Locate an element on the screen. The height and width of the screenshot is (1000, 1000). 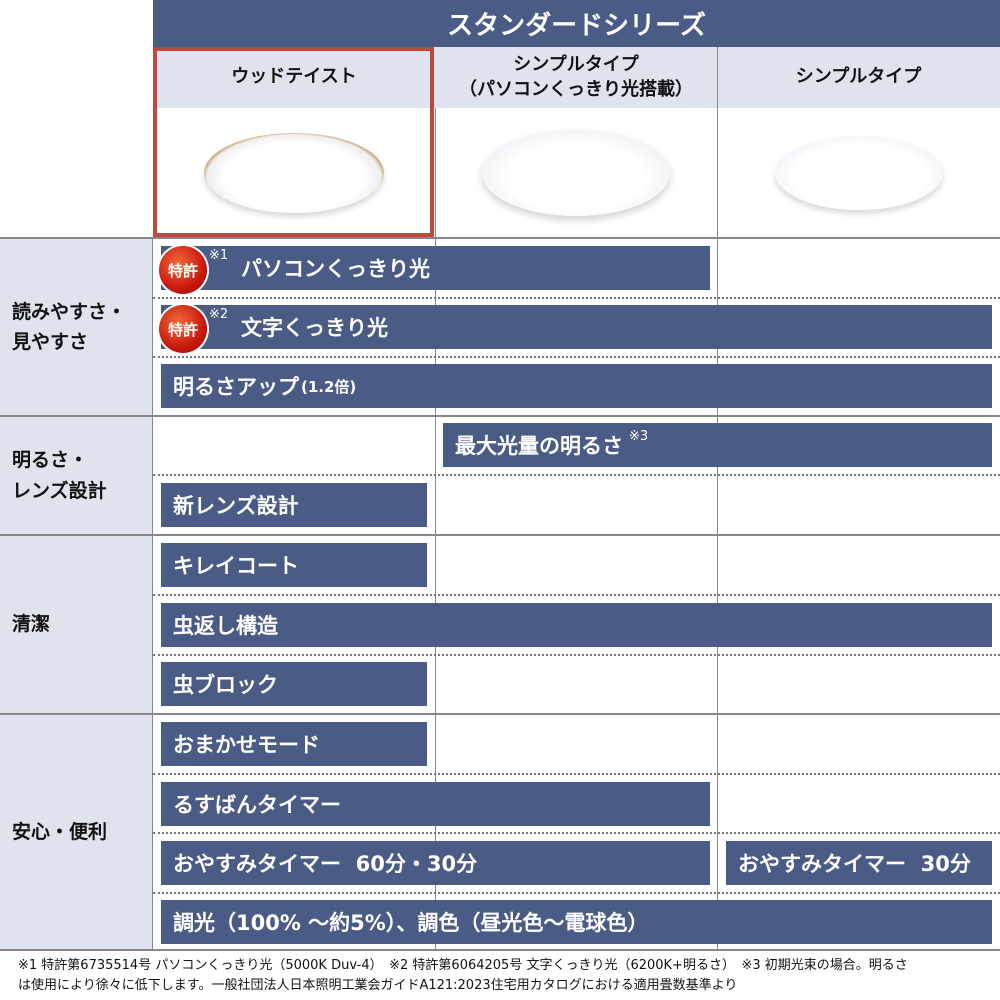
column-header-simple: シンプルタイプ is located at coordinates (858, 77).